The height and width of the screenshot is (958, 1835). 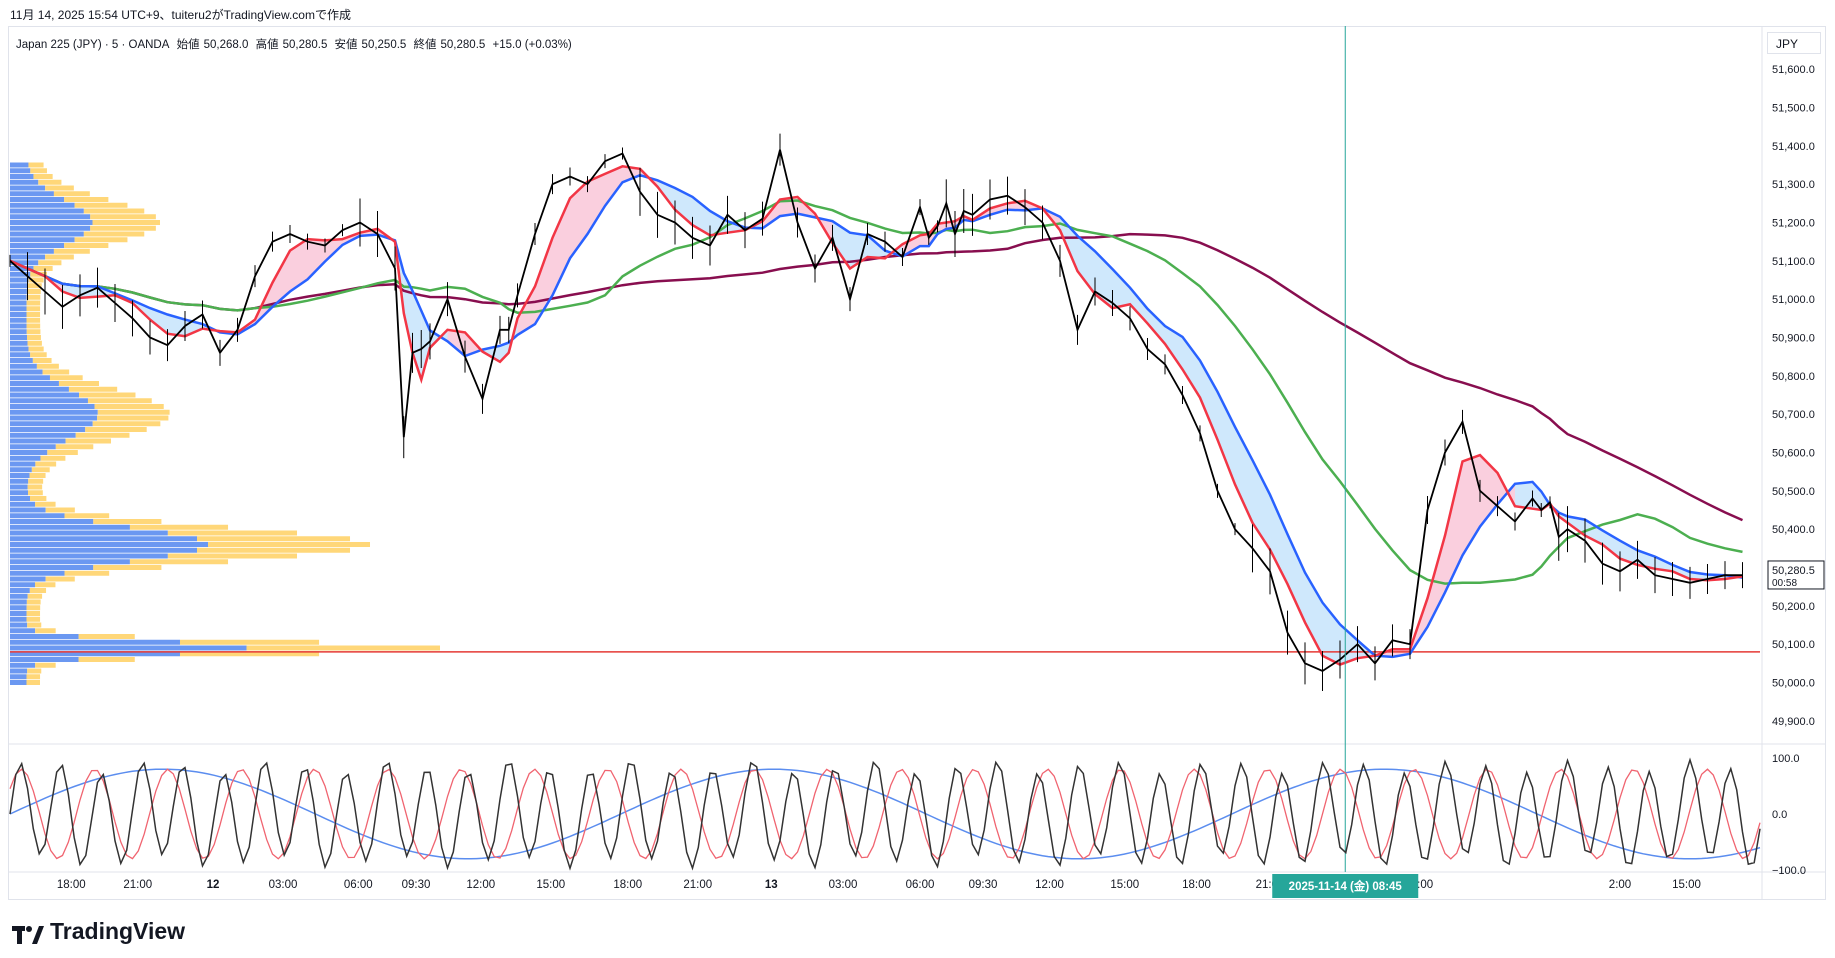 What do you see at coordinates (983, 885) in the screenshot?
I see `x-tick-label: 09:30` at bounding box center [983, 885].